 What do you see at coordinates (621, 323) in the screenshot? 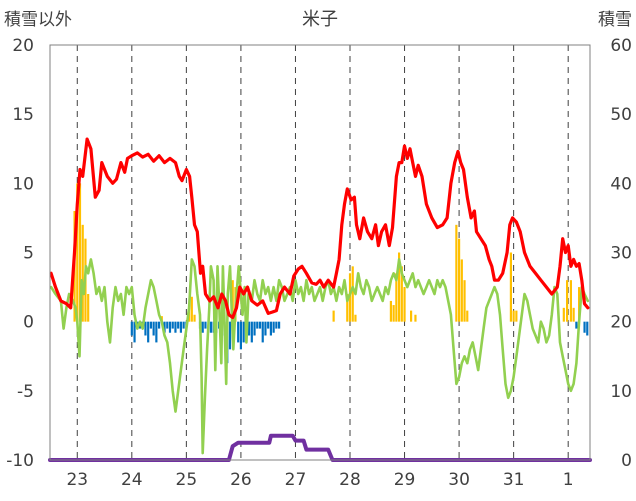
I see `right-y-tick-label: 20` at bounding box center [621, 323].